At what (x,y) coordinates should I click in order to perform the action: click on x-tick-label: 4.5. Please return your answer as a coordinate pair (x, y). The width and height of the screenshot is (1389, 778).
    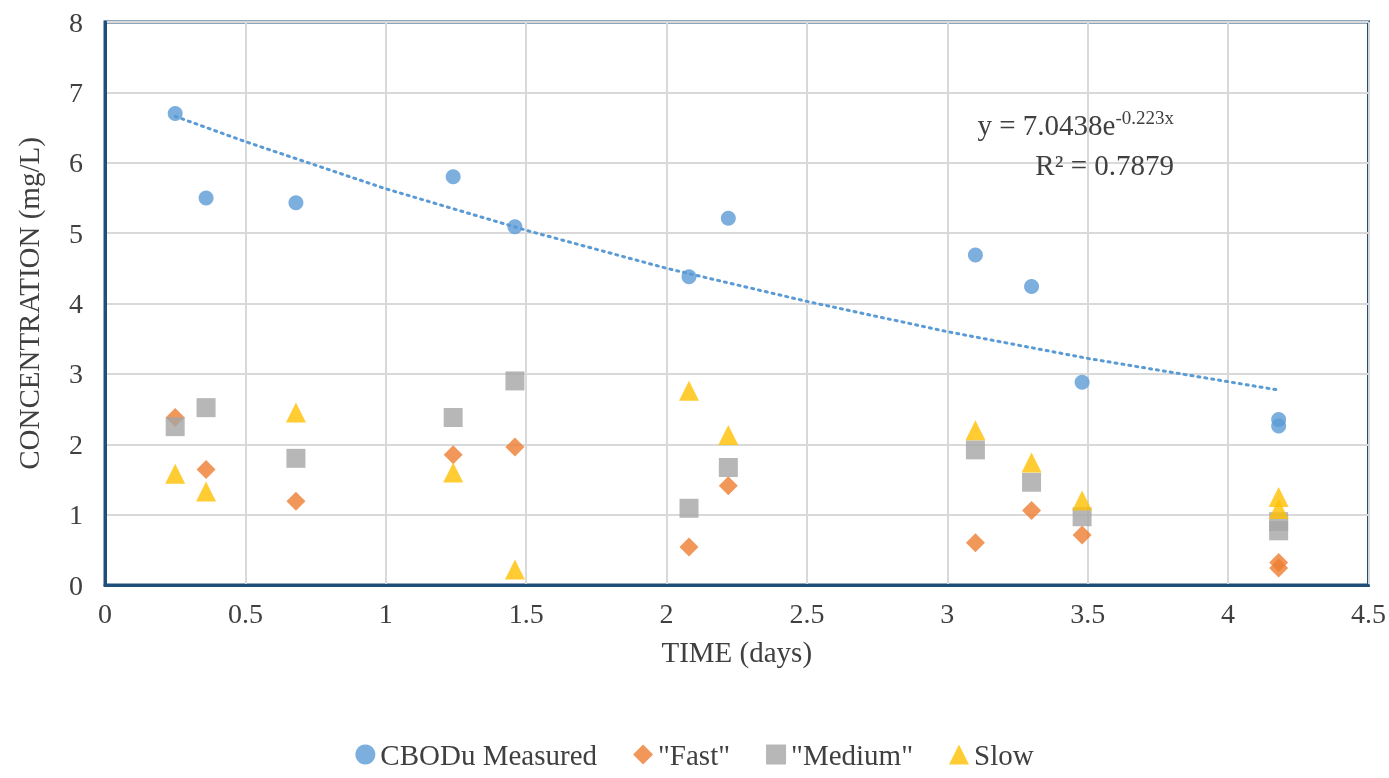
    Looking at the image, I should click on (1368, 613).